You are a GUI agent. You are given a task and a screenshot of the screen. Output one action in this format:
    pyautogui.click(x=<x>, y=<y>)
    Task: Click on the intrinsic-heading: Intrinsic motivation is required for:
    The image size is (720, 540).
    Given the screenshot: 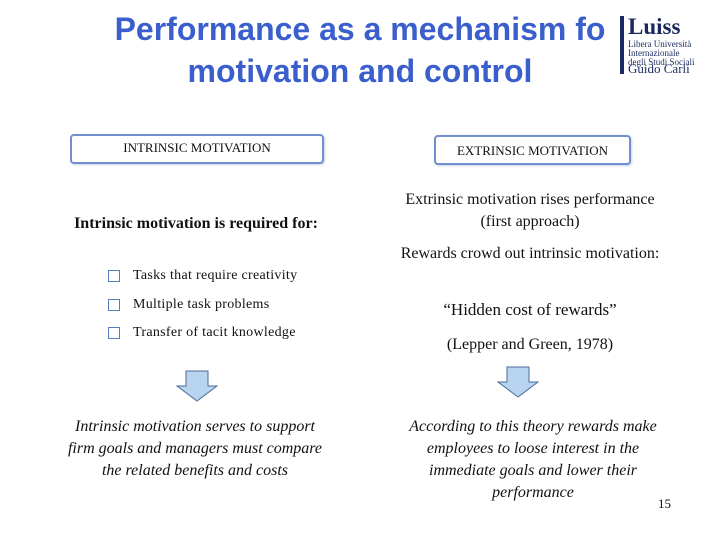 What is the action you would take?
    pyautogui.click(x=196, y=223)
    